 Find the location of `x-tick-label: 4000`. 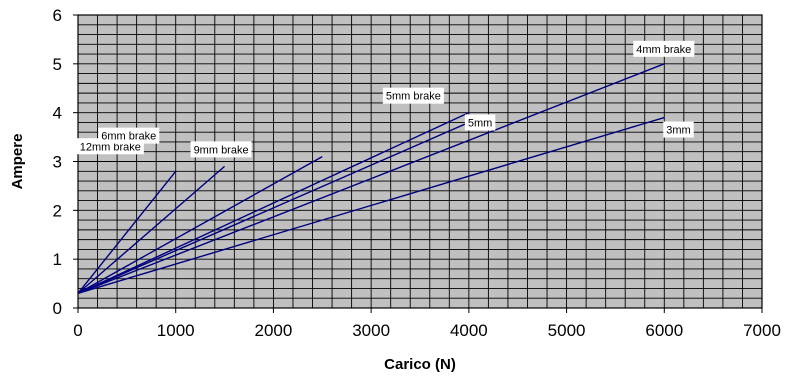

x-tick-label: 4000 is located at coordinates (469, 330).